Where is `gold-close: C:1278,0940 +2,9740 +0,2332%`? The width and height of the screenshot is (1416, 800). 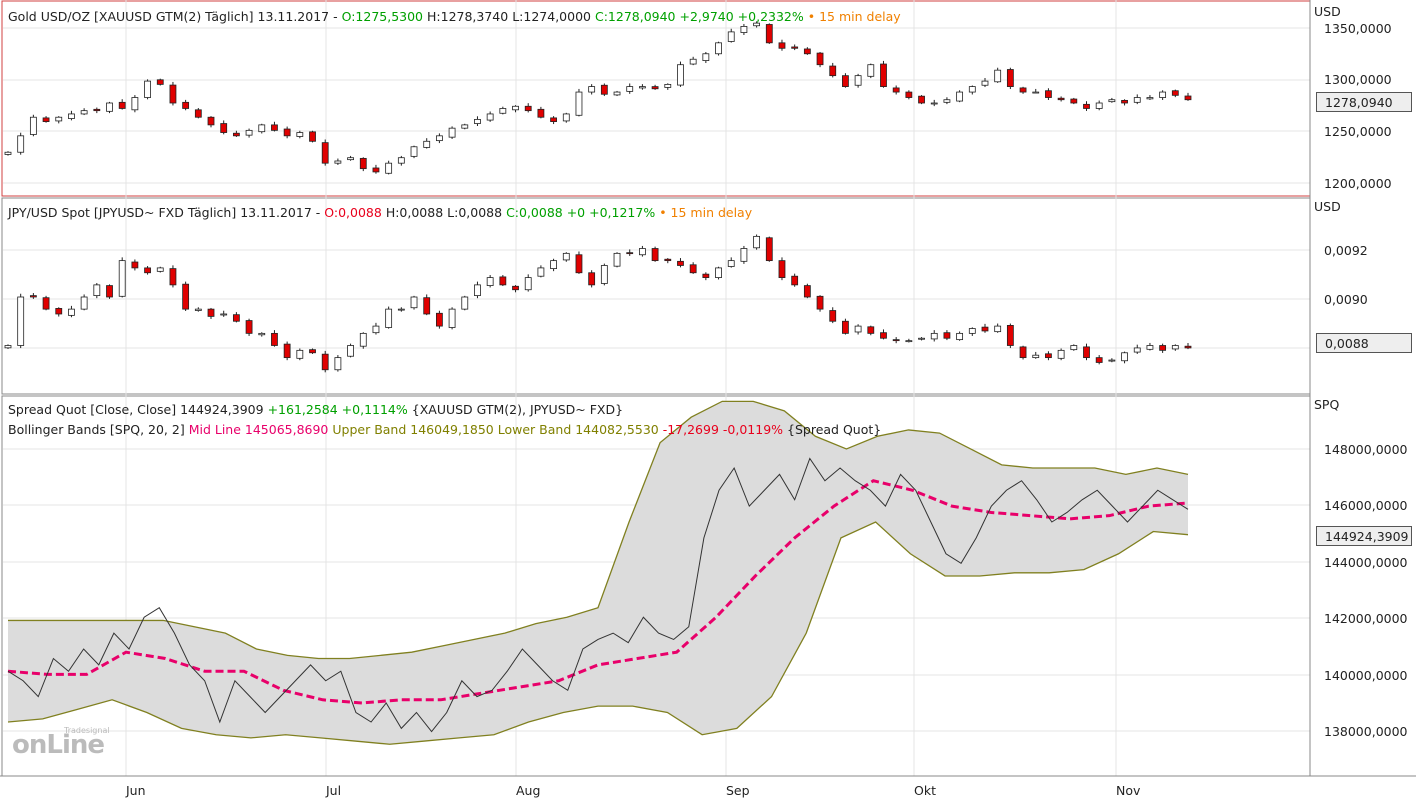 gold-close: C:1278,0940 +2,9740 +0,2332% is located at coordinates (699, 16).